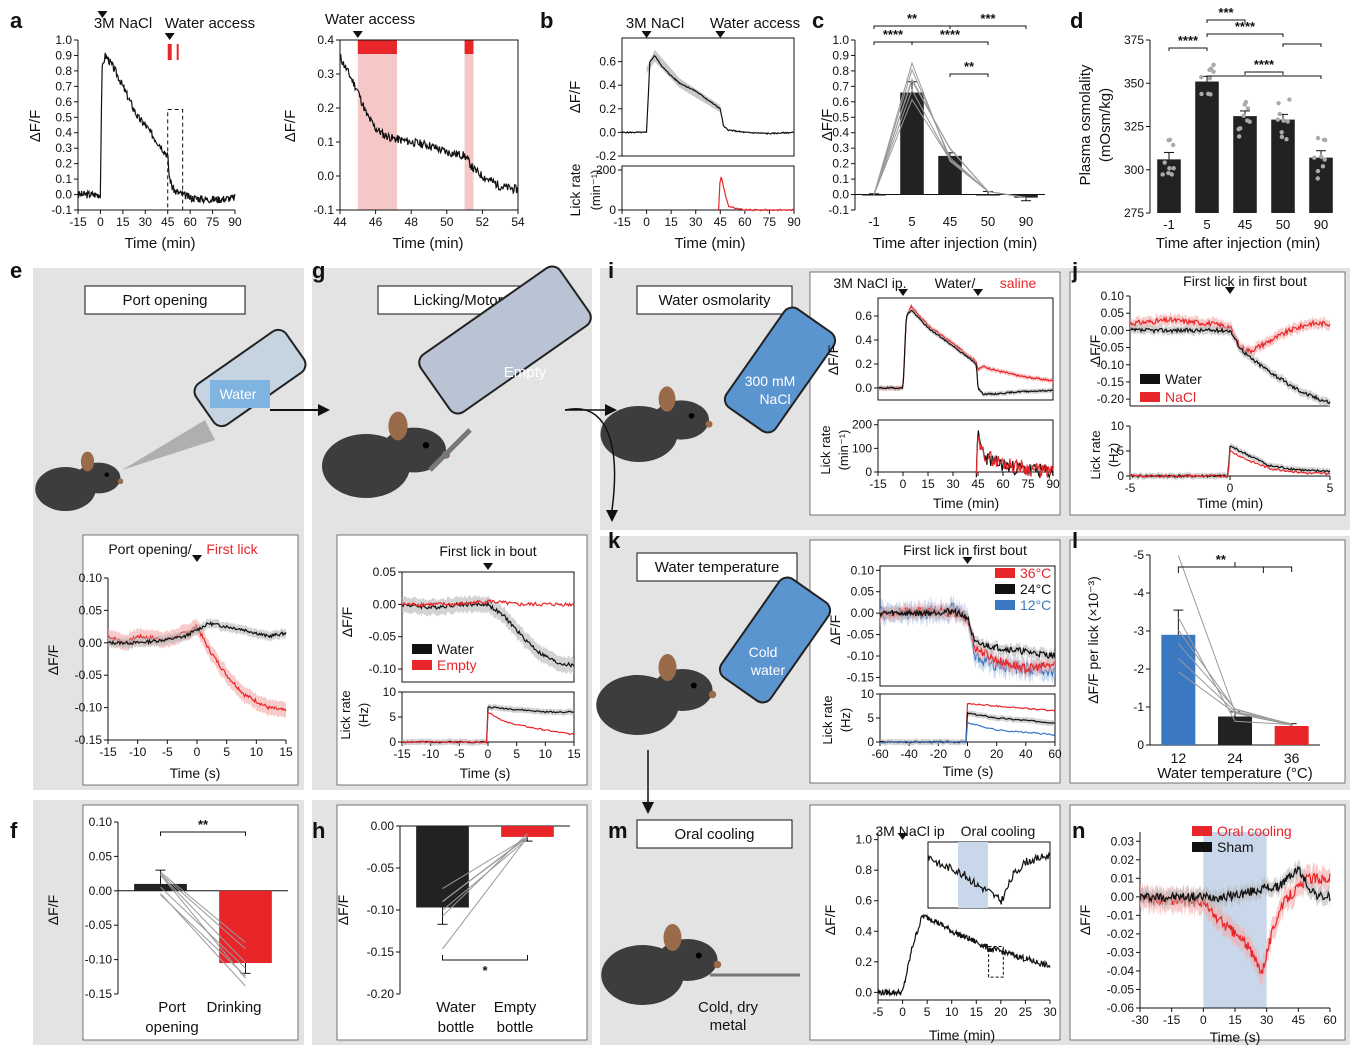 This screenshot has width=1357, height=1051. Describe the element at coordinates (756, 194) in the screenshot. I see `lick-rate-line` at that location.